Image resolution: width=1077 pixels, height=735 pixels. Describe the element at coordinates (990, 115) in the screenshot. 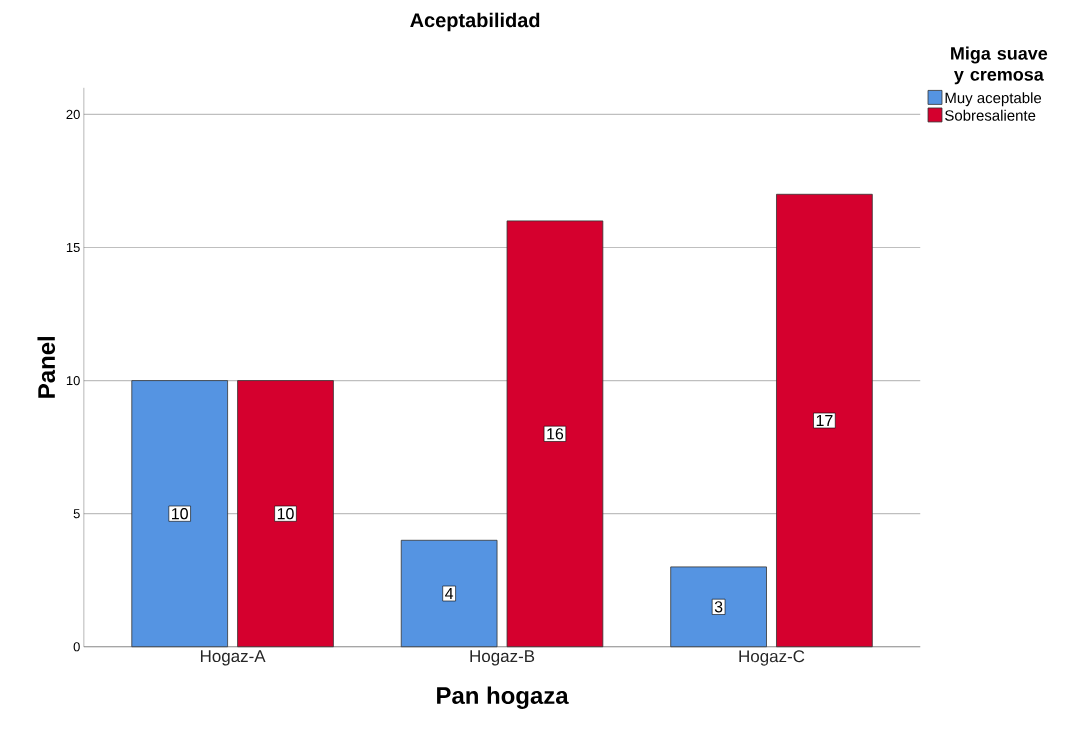

I see `legend-label: Sobresaliente` at that location.